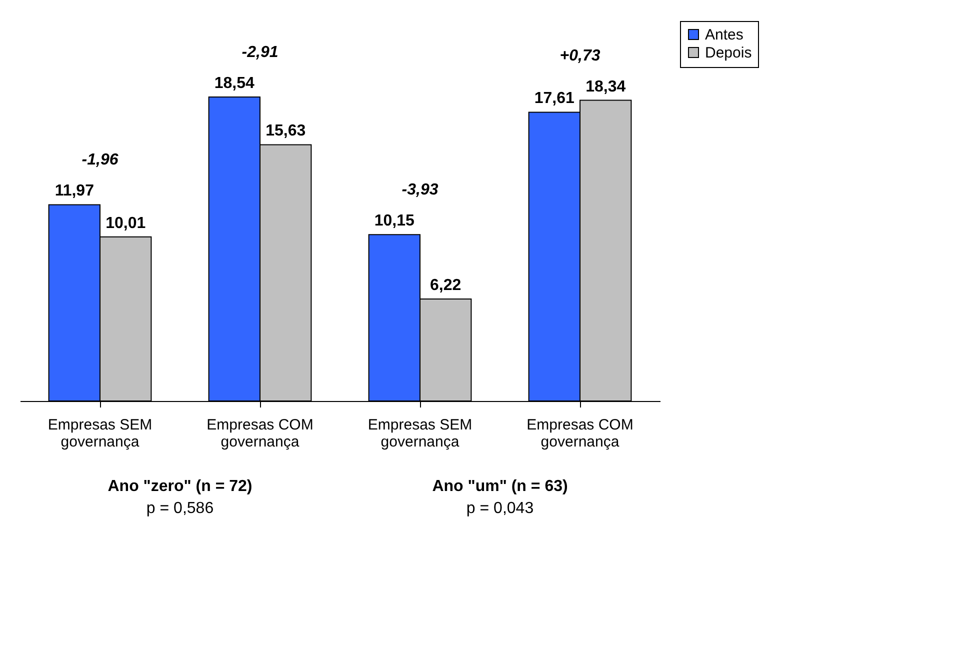  Describe the element at coordinates (394, 221) in the screenshot. I see `data-label: 10,15` at that location.